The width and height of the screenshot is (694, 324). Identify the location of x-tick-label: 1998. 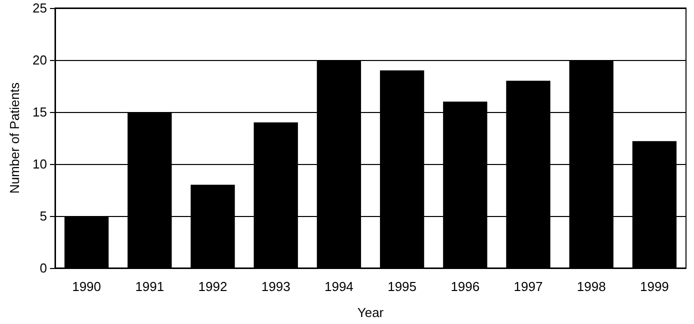
(591, 286).